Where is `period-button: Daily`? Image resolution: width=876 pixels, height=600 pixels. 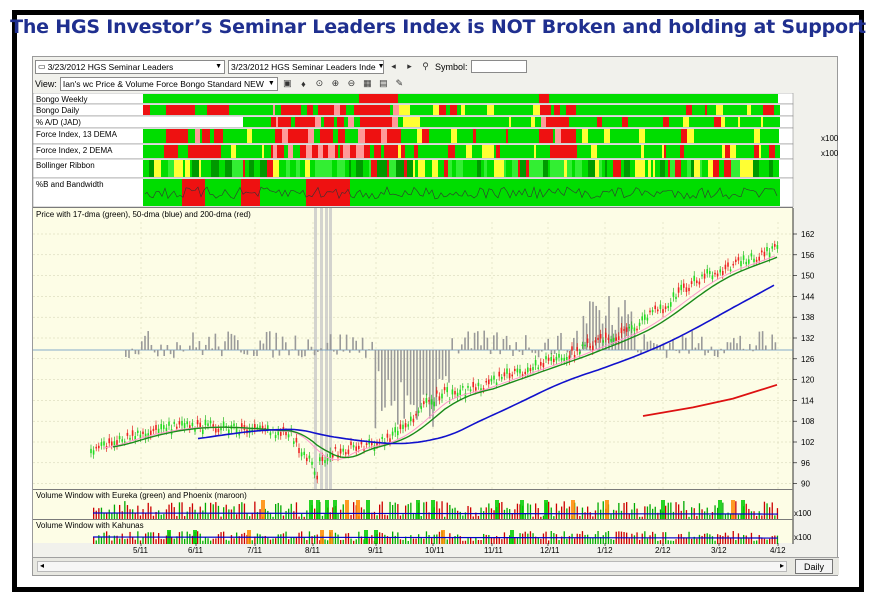 period-button: Daily is located at coordinates (814, 566).